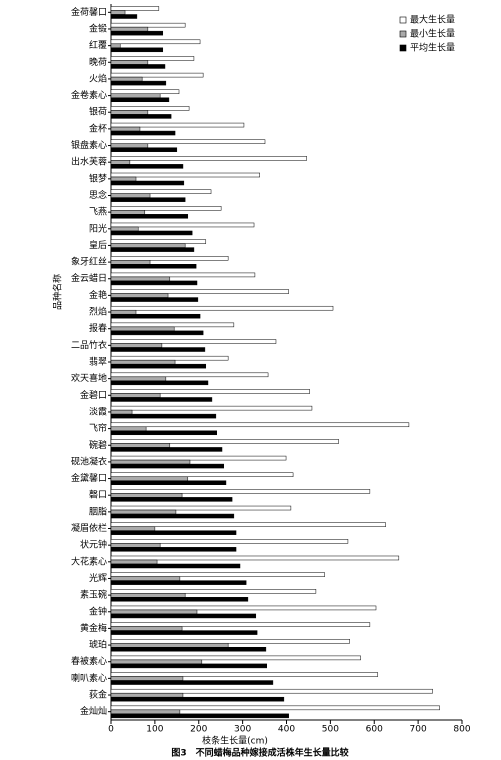  Describe the element at coordinates (259, 753) in the screenshot. I see `caption: 图3 不同蜡梅品种嫁接成活株年生长量比较` at that location.